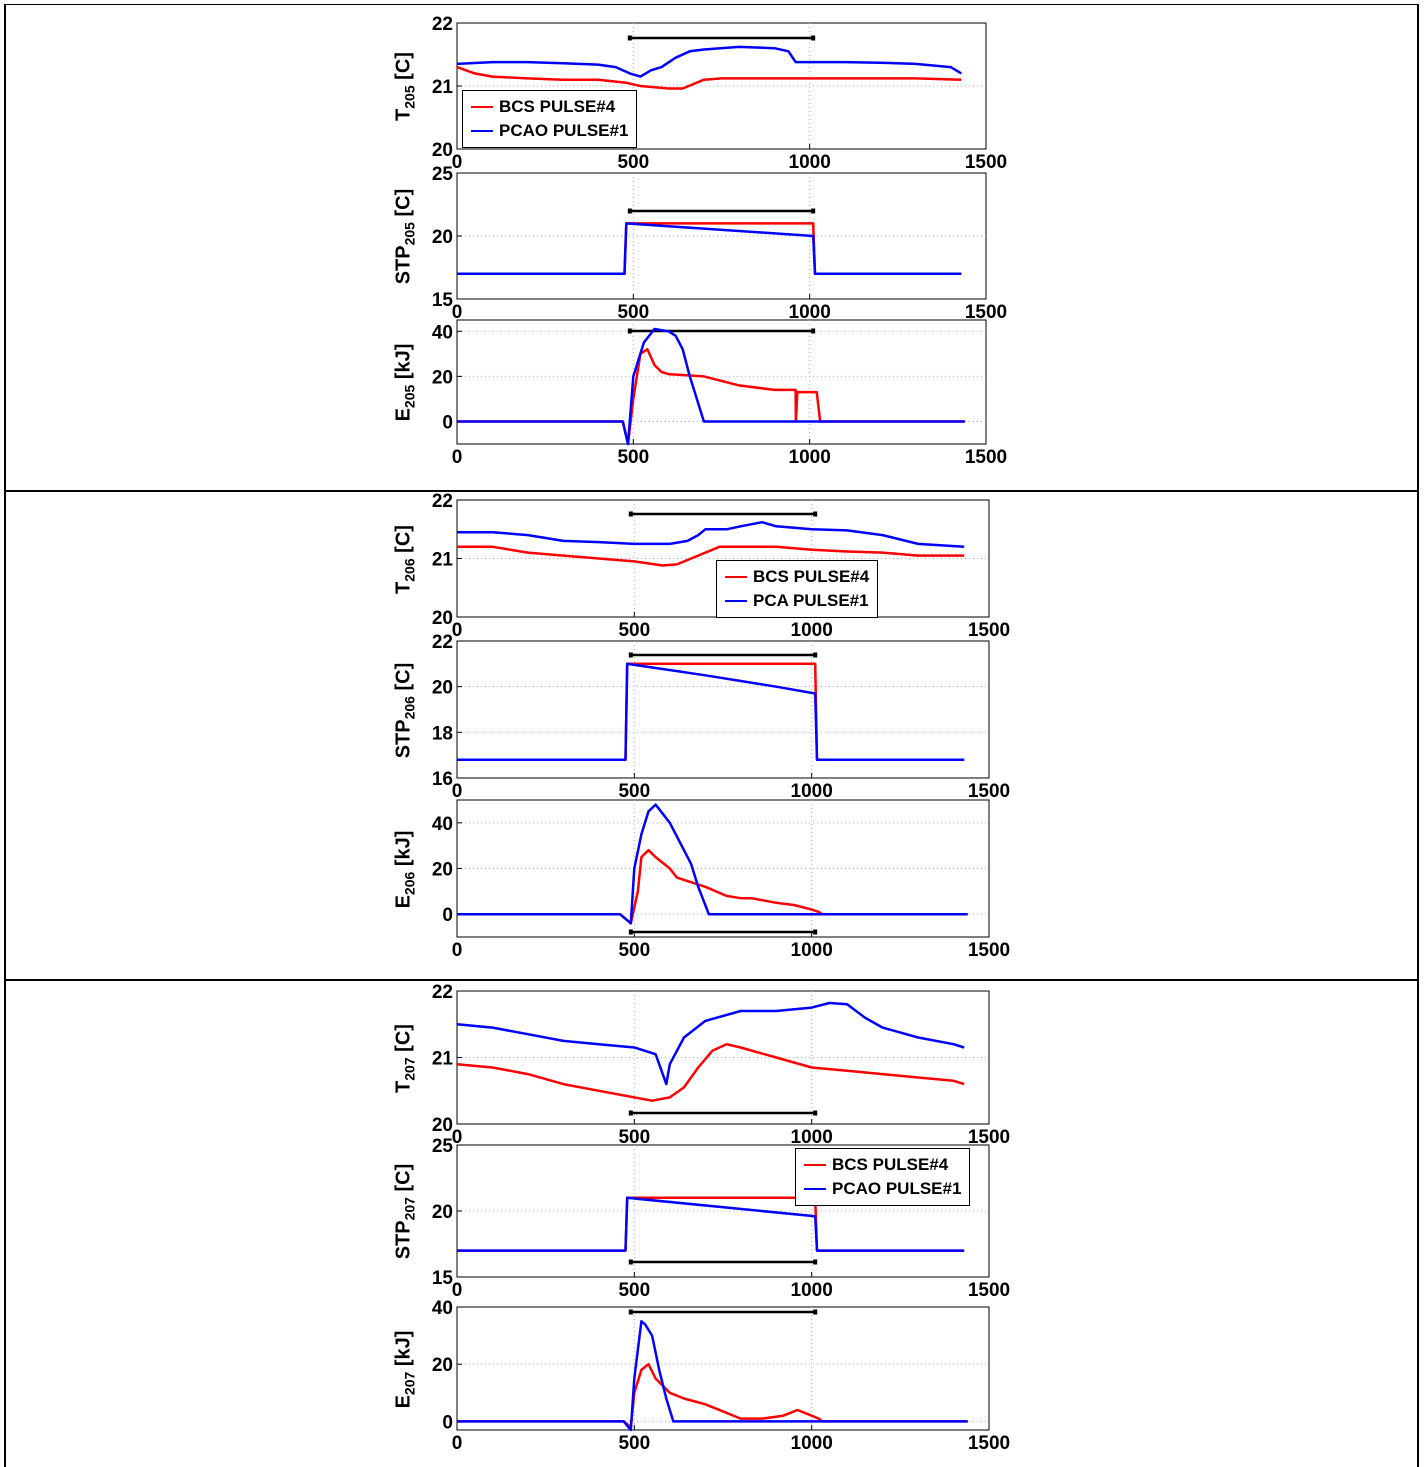 Image resolution: width=1424 pixels, height=1467 pixels. I want to click on y-axis-label: STP207 [C], so click(405, 1212).